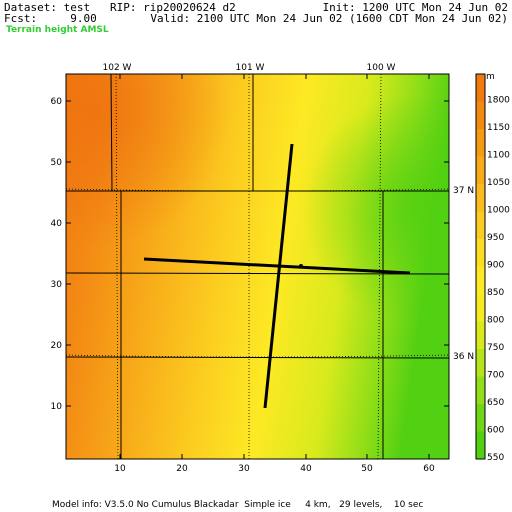 Image resolution: width=512 pixels, height=512 pixels. Describe the element at coordinates (495, 348) in the screenshot. I see `colorbar-level-label: 750` at that location.